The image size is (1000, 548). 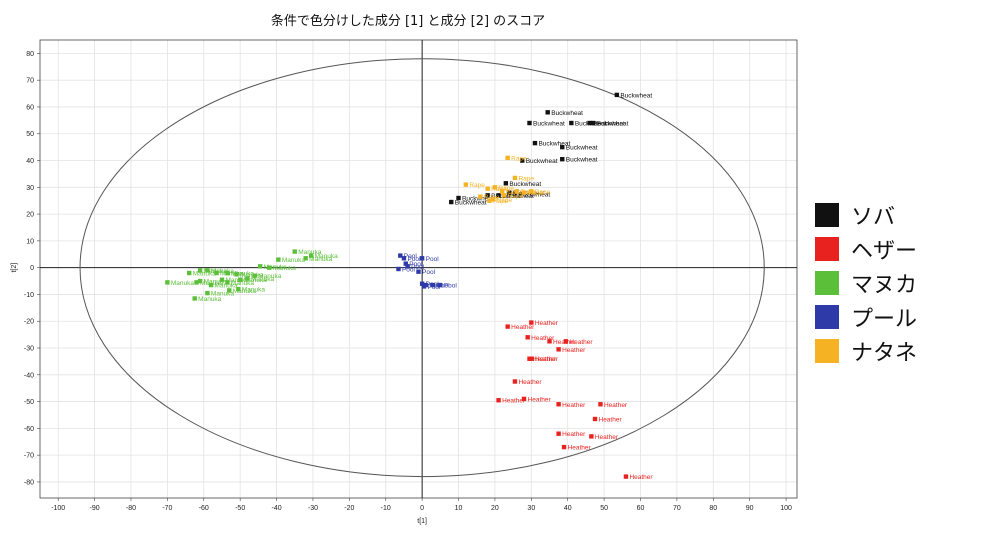 What do you see at coordinates (32, 268) in the screenshot?
I see `y-tick-label: 0` at bounding box center [32, 268].